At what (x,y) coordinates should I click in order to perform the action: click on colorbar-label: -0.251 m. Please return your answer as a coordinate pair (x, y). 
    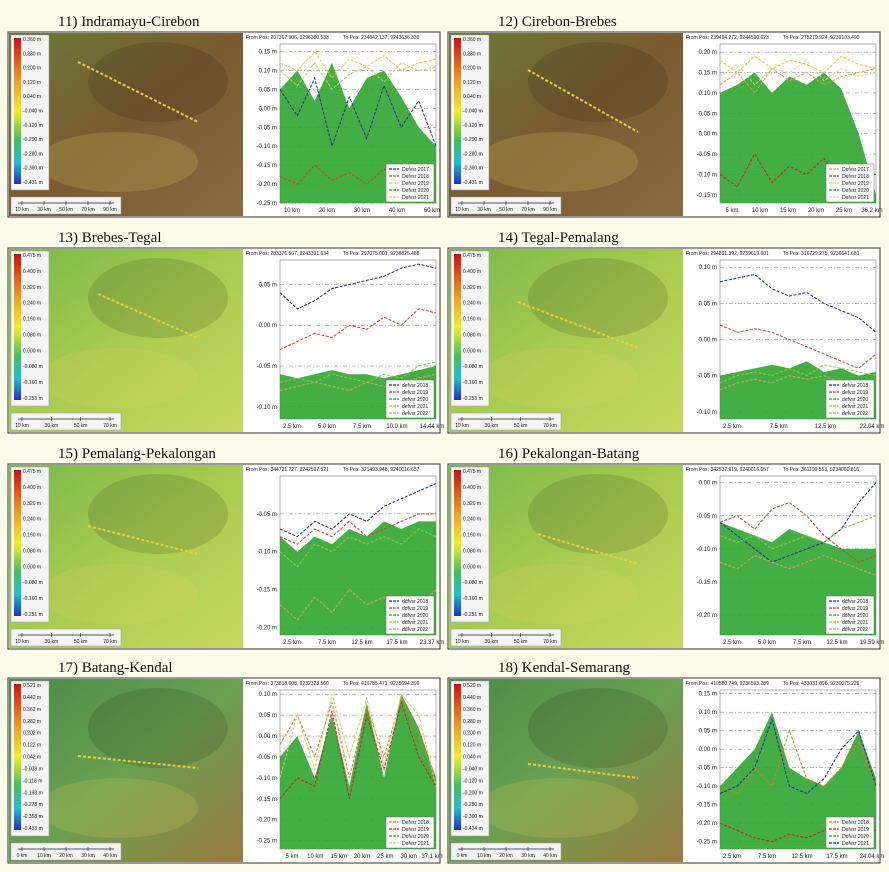
    Looking at the image, I should click on (33, 615).